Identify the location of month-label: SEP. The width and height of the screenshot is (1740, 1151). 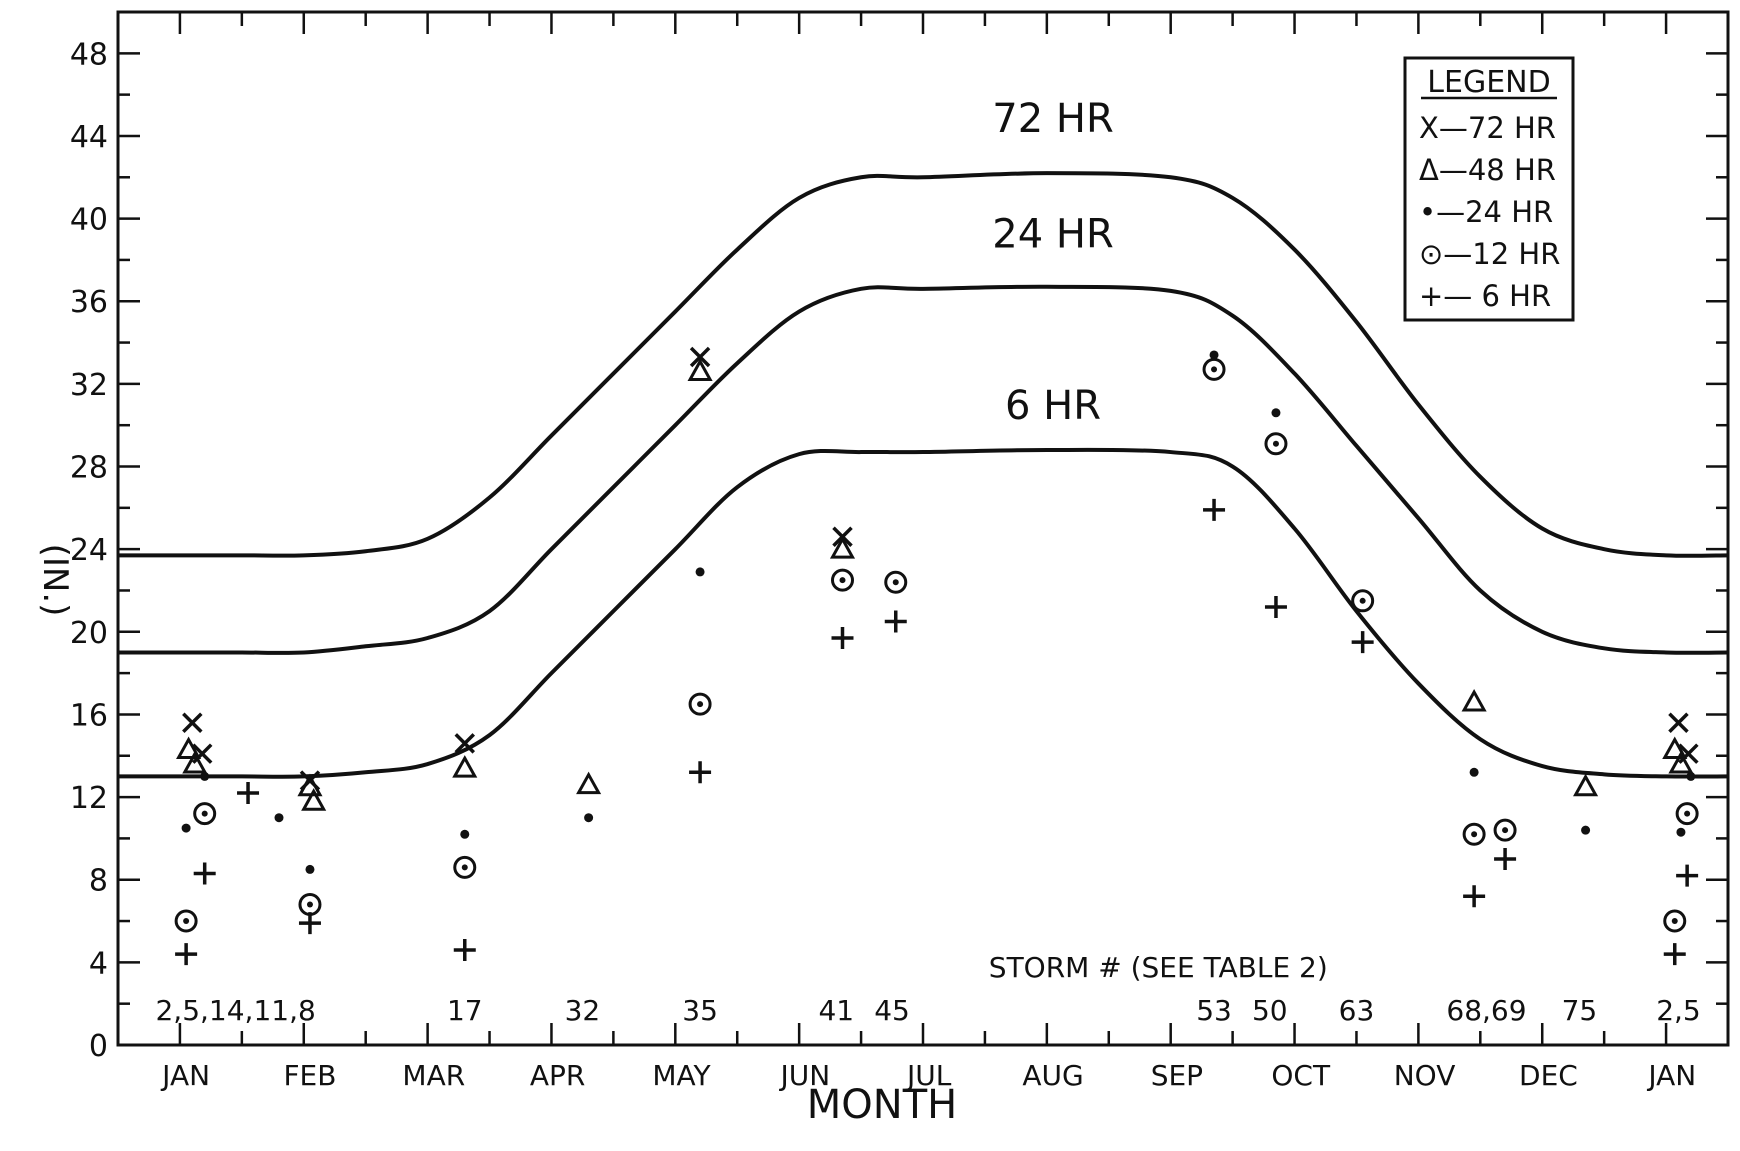
(1177, 1075).